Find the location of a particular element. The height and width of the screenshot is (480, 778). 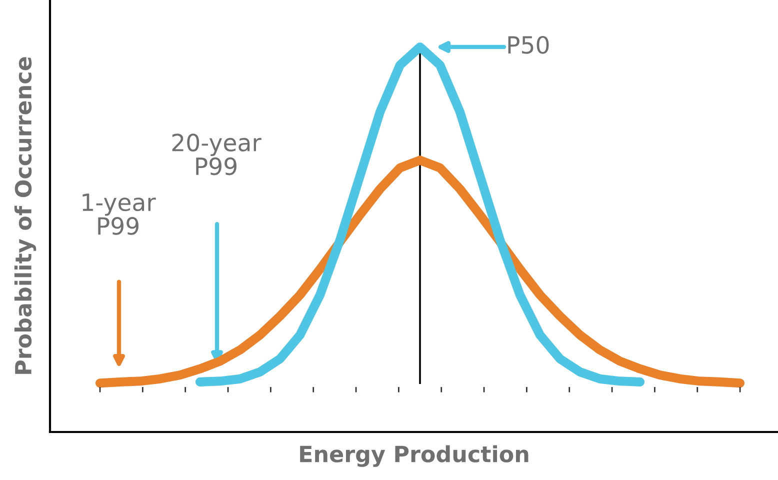

y-axis-title: Probability of Occurrence is located at coordinates (25, 215).